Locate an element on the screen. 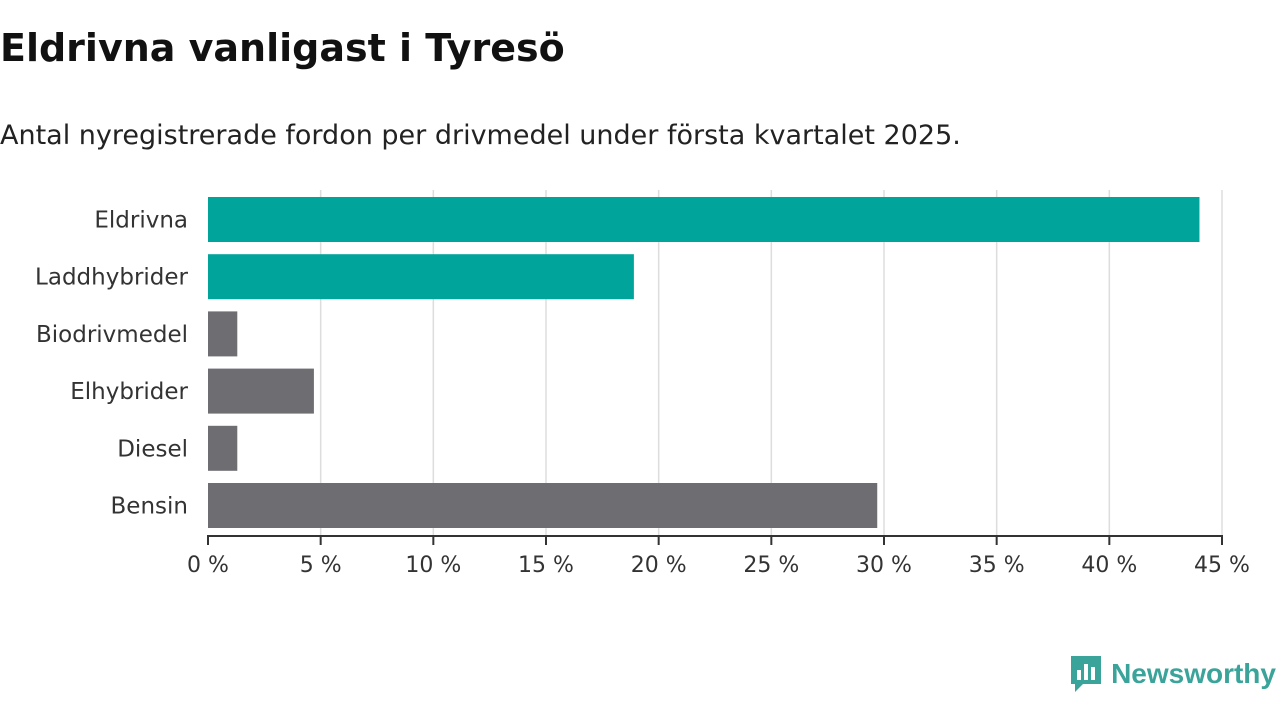 The width and height of the screenshot is (1280, 720). brand-logo: Newsworthy is located at coordinates (1172, 674).